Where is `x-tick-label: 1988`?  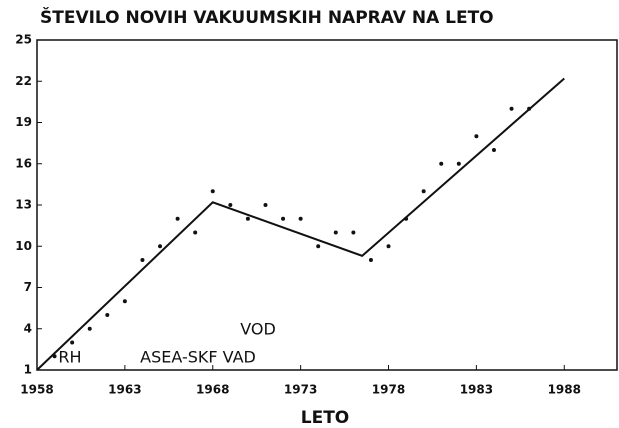
x-tick-label: 1988 is located at coordinates (564, 390).